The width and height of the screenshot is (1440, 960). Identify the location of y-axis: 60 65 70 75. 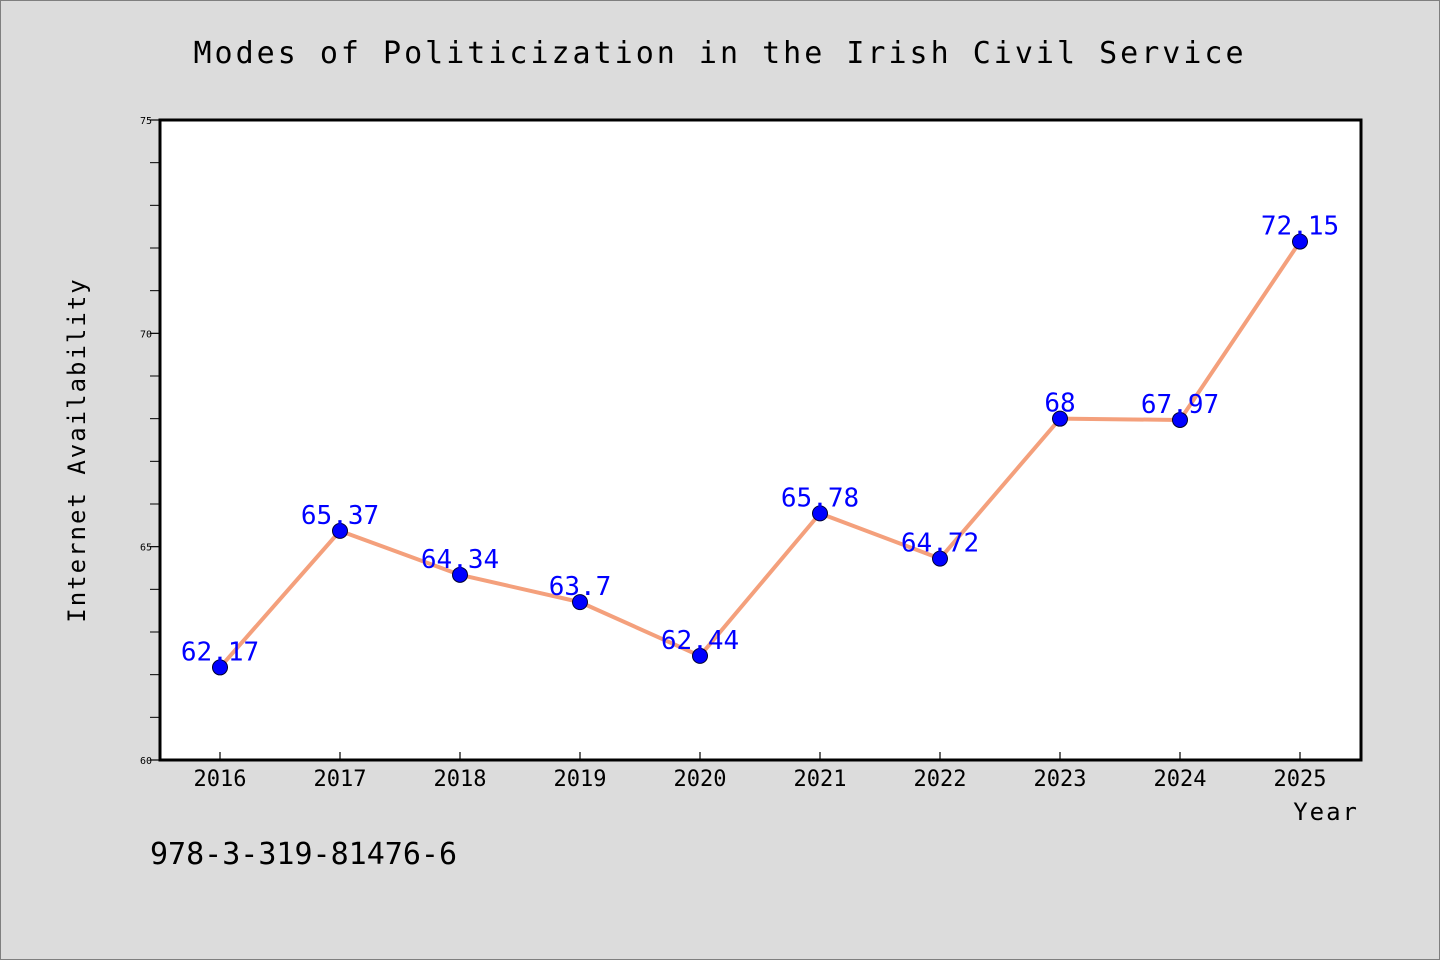
(150, 441).